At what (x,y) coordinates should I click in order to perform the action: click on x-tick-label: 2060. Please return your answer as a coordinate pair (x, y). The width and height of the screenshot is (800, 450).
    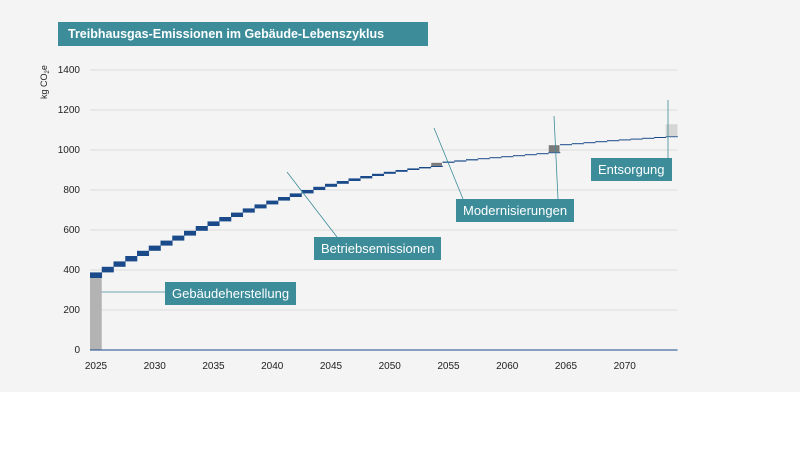
    Looking at the image, I should click on (507, 366).